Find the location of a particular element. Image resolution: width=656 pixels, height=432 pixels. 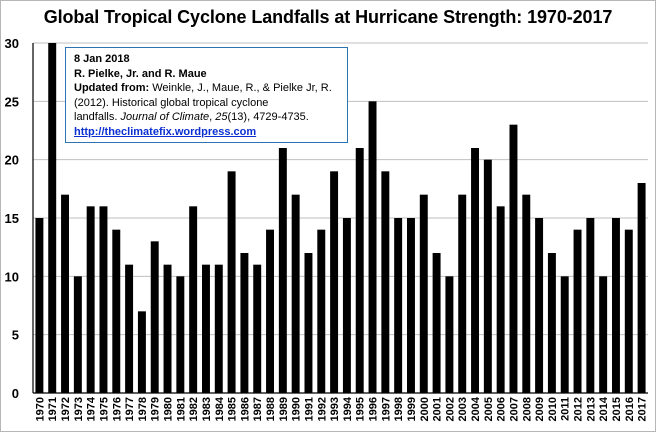

x-tick-label: 1989 is located at coordinates (284, 409).